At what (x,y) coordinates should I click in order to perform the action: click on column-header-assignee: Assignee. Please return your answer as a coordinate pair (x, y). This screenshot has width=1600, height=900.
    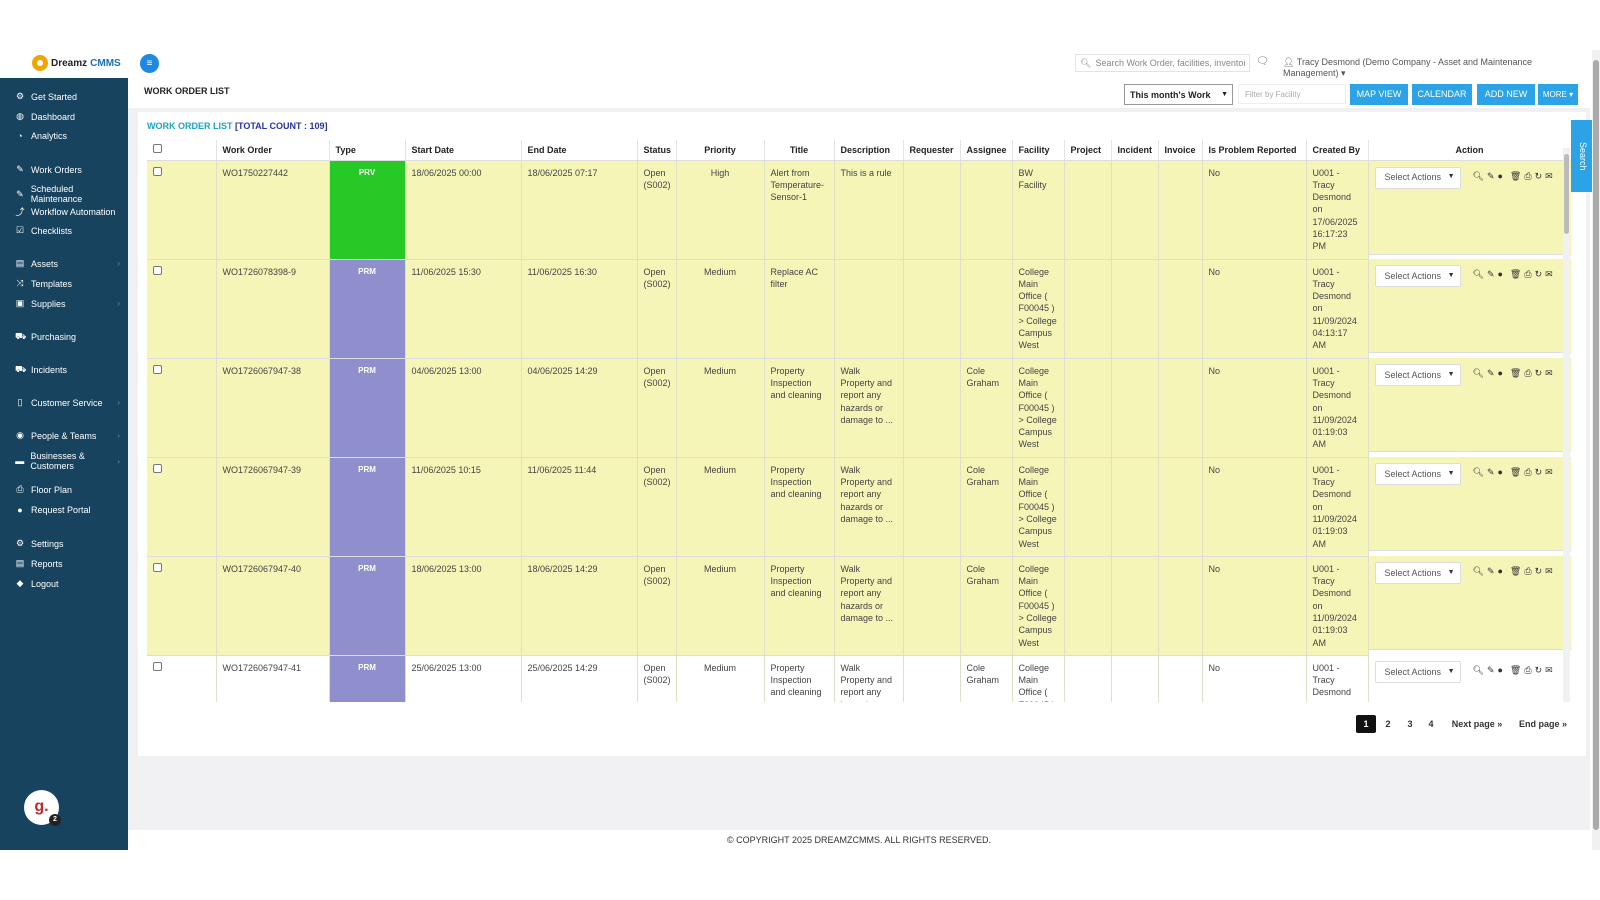
    Looking at the image, I should click on (986, 150).